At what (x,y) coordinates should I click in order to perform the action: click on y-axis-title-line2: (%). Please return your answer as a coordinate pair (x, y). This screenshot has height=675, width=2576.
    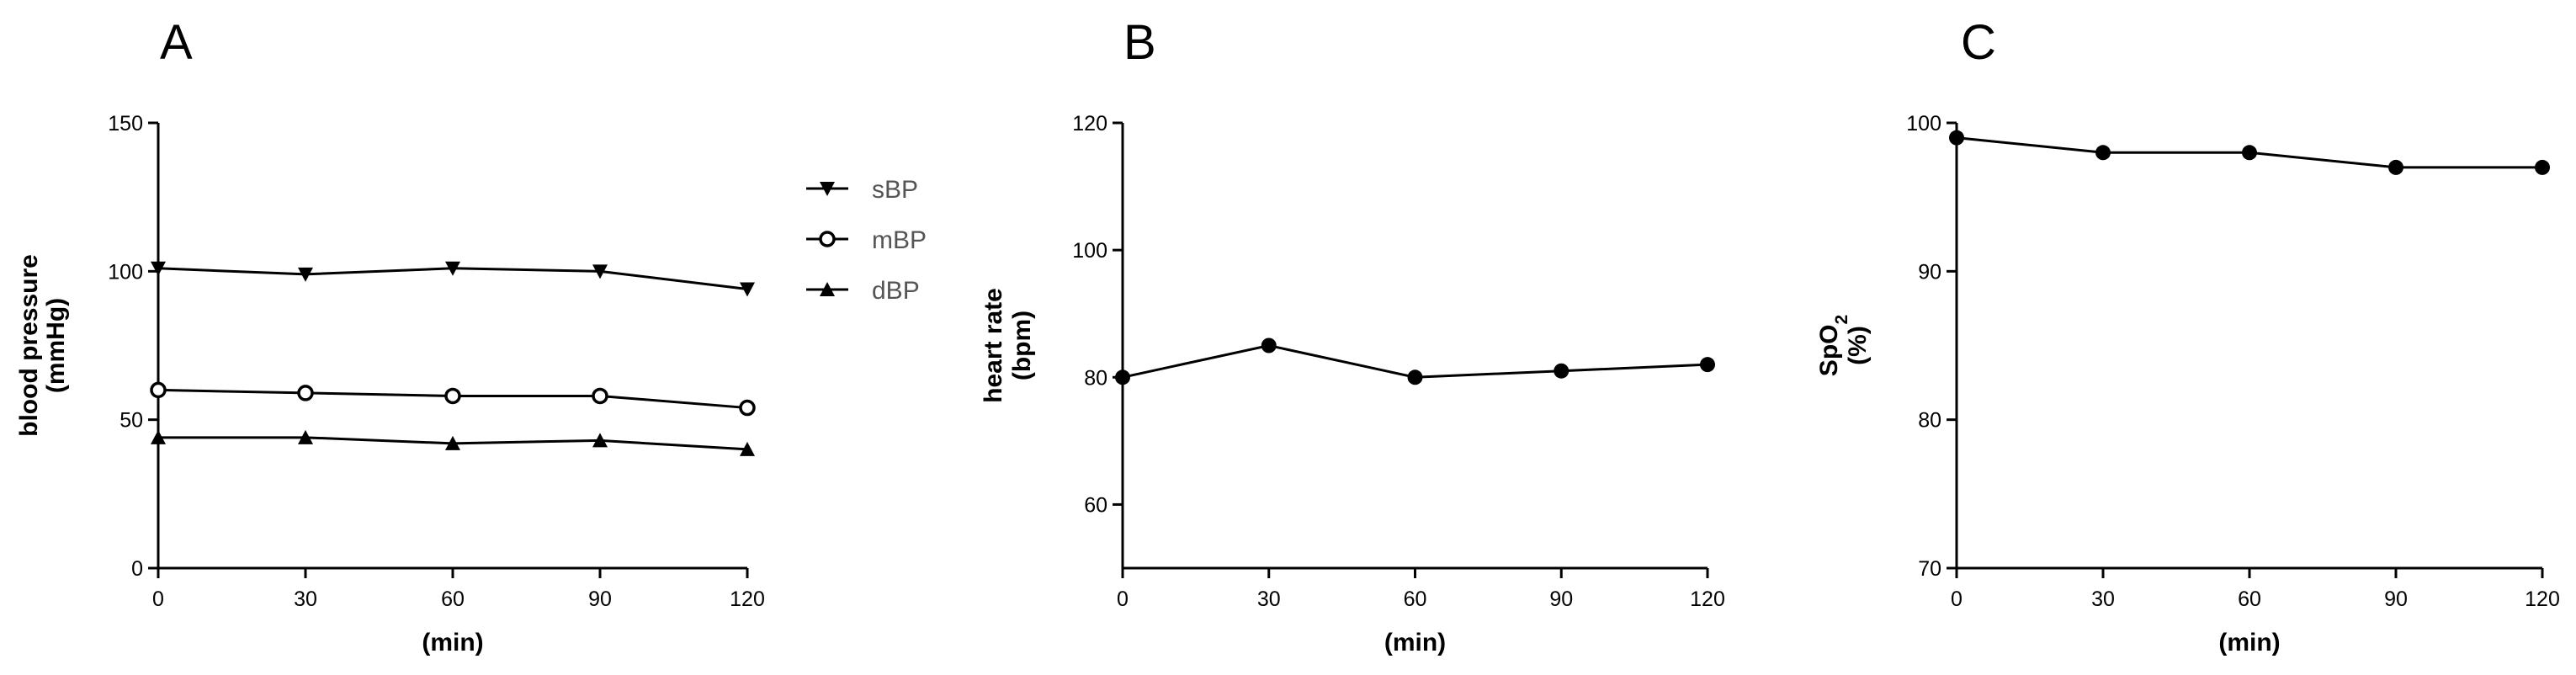
    Looking at the image, I should click on (1858, 346).